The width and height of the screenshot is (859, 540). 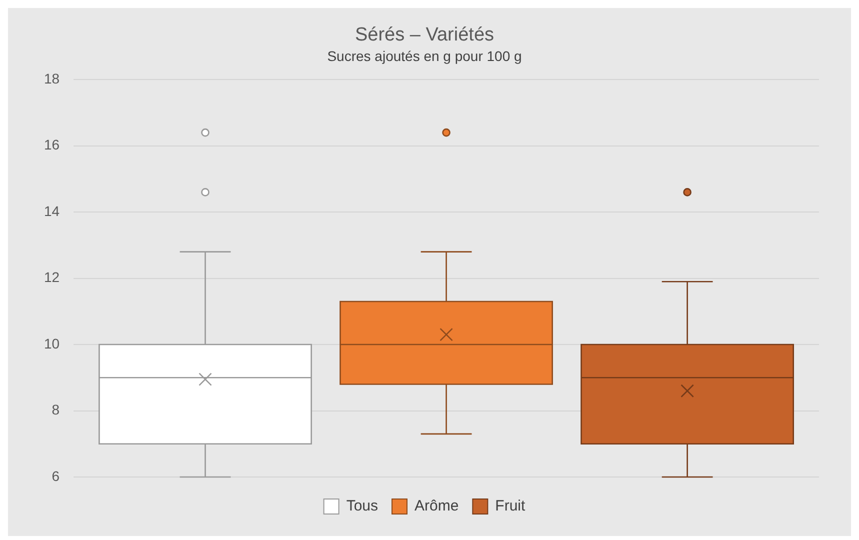 What do you see at coordinates (52, 343) in the screenshot?
I see `y-tick-label: 10` at bounding box center [52, 343].